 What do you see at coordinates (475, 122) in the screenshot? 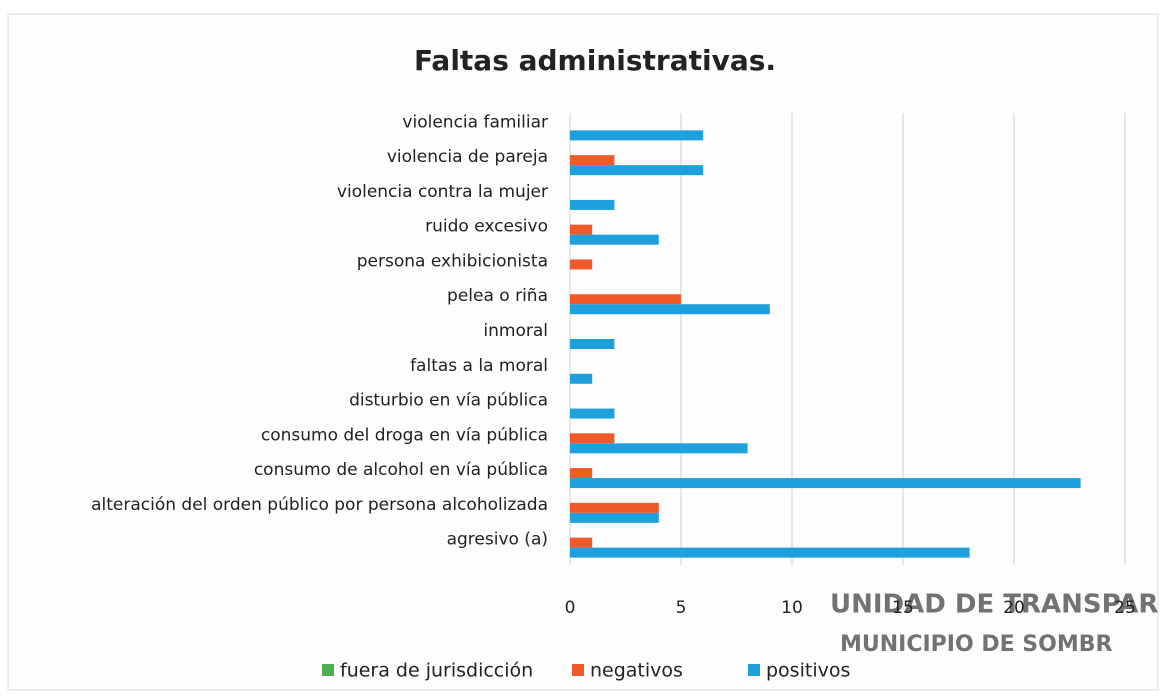
I see `y-tick-label: violencia familiar` at bounding box center [475, 122].